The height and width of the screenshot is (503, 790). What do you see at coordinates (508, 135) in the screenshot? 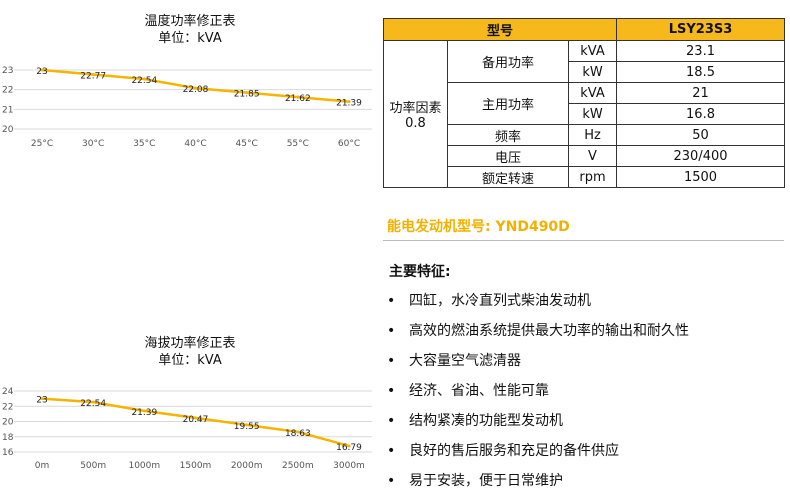
I see `frequency-label: 频率` at bounding box center [508, 135].